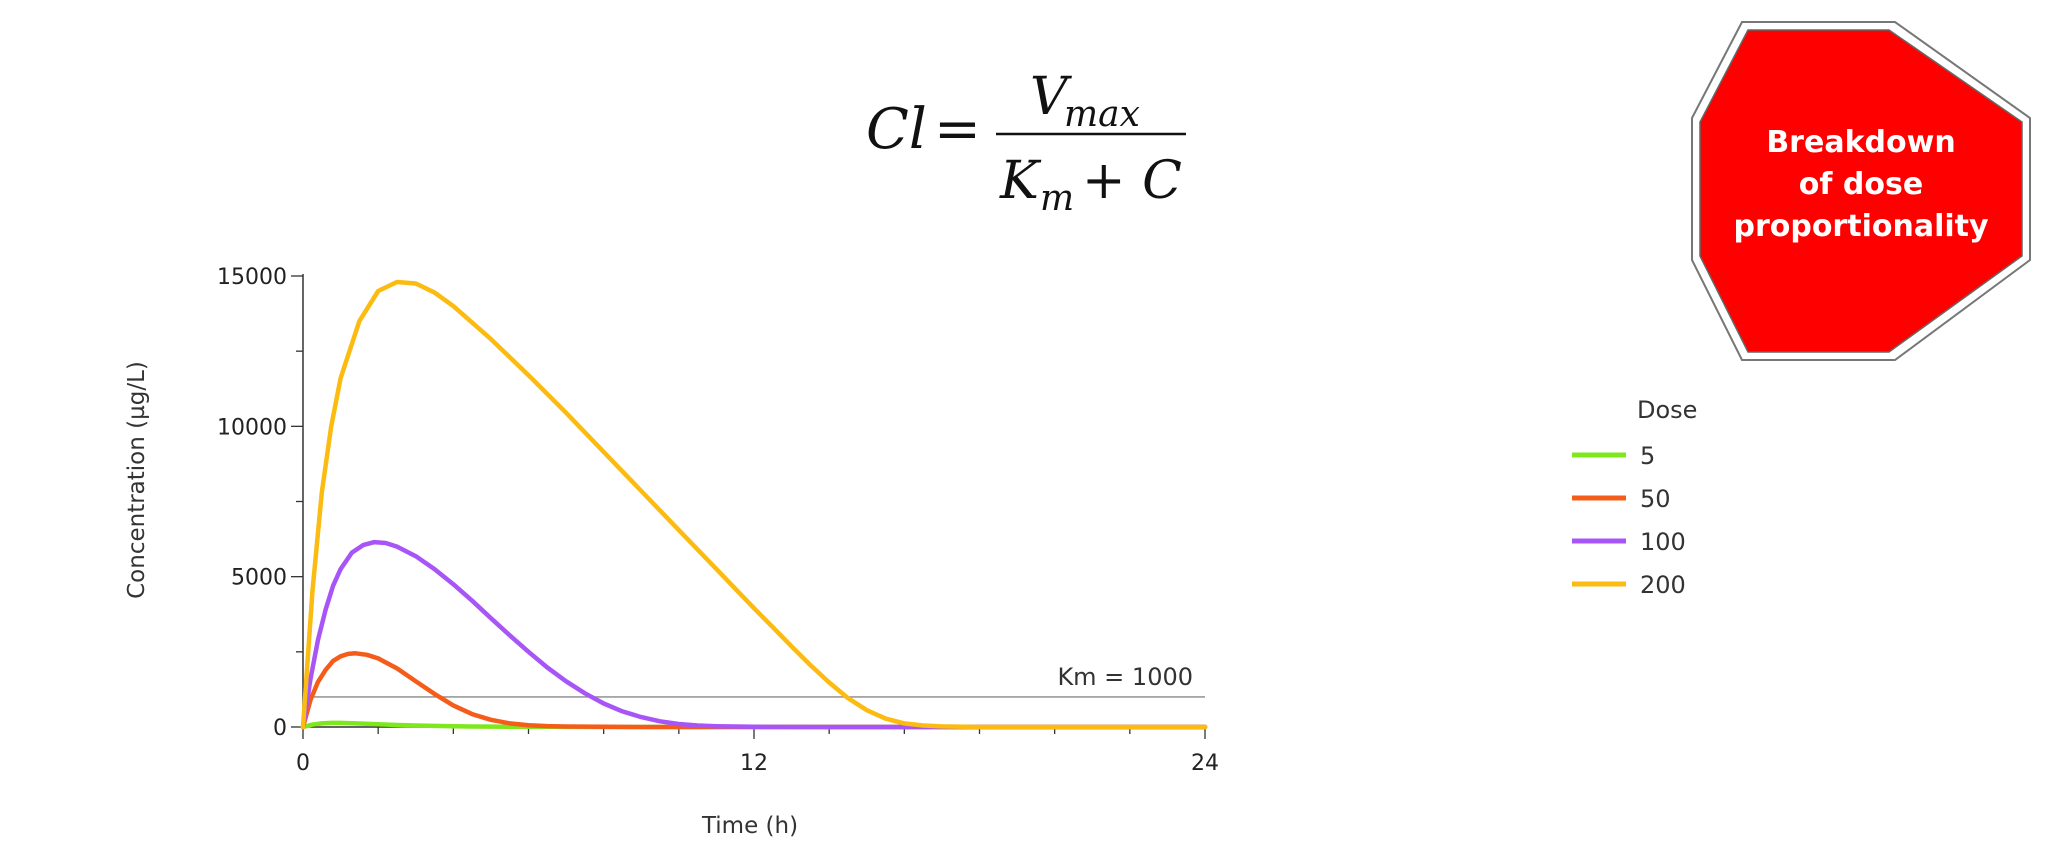 The image size is (2070, 862). What do you see at coordinates (754, 763) in the screenshot?
I see `x-tick-label: 12` at bounding box center [754, 763].